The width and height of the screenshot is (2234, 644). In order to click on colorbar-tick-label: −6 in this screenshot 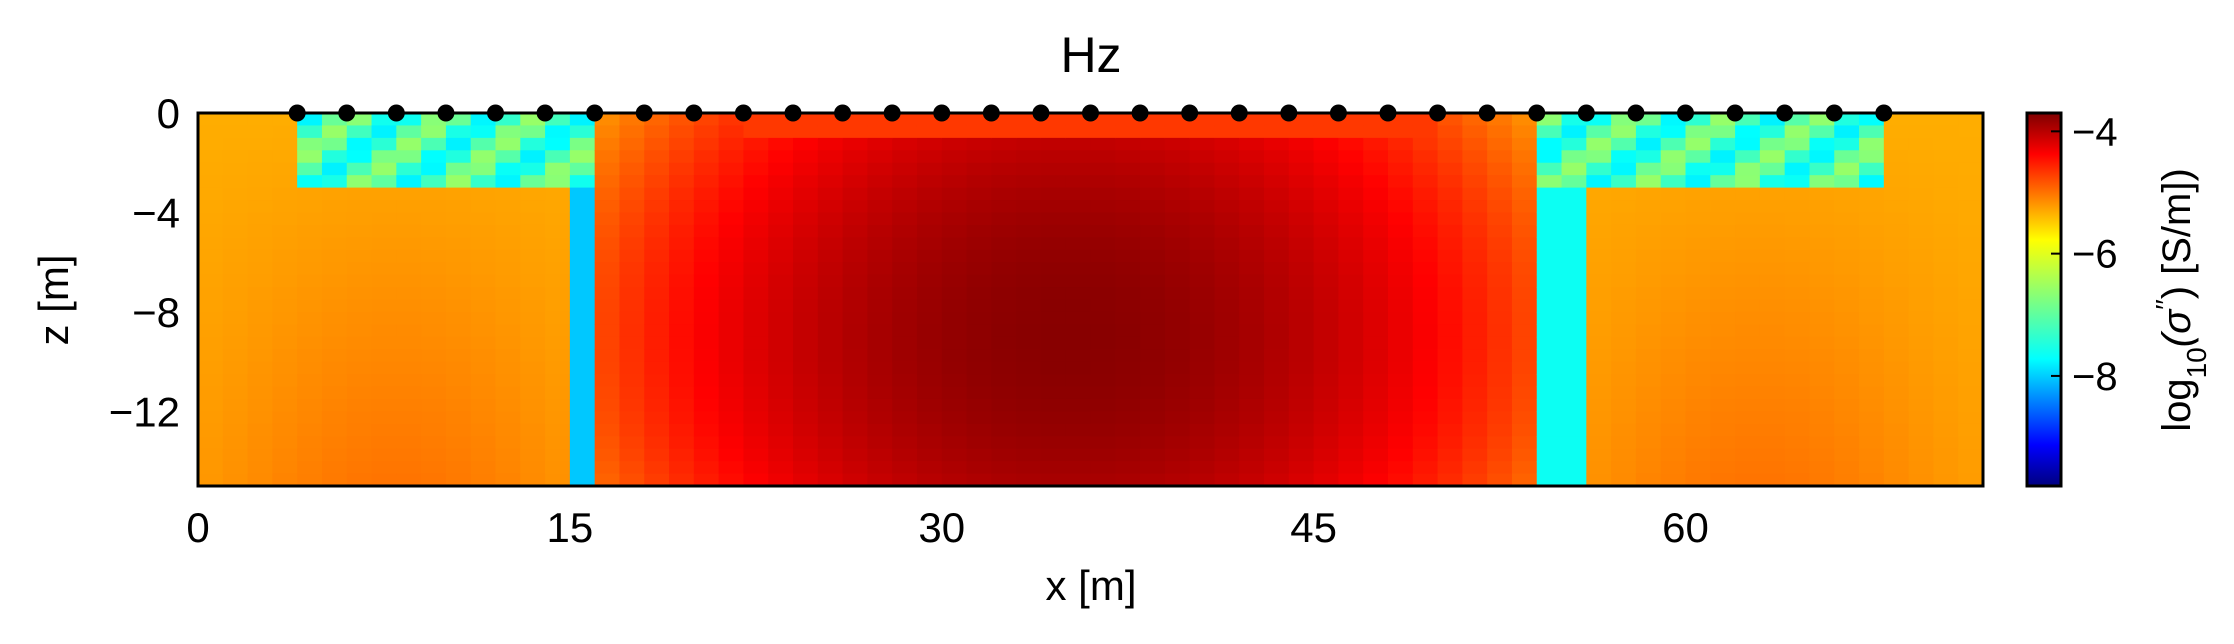, I will do `click(2095, 255)`.